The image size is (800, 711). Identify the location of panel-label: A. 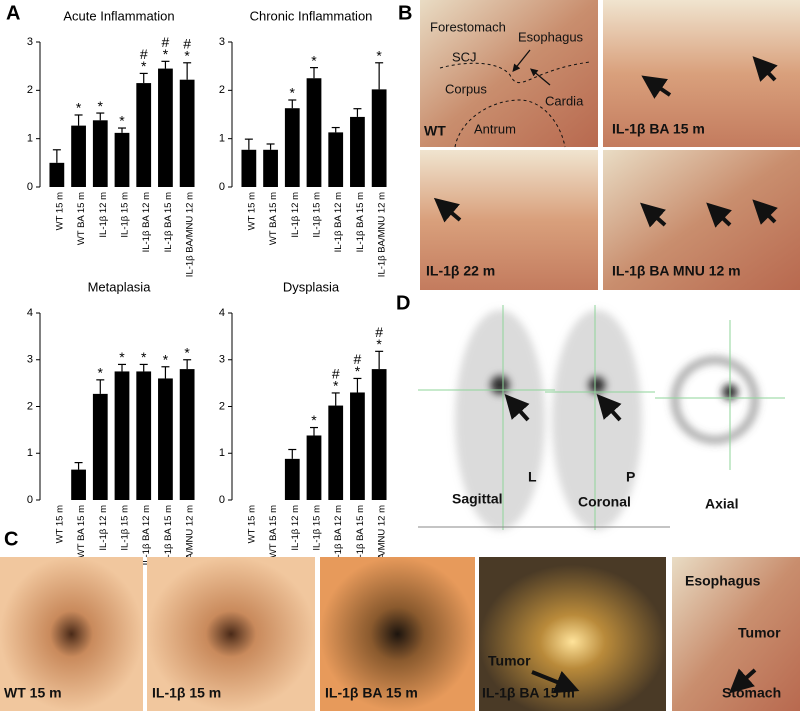
(13, 13).